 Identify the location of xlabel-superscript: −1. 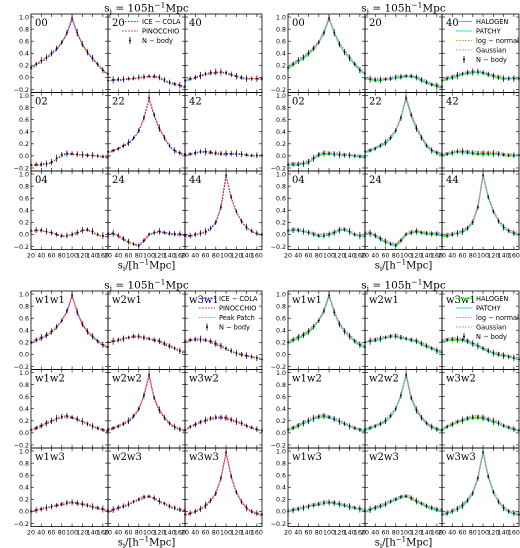
(401, 263).